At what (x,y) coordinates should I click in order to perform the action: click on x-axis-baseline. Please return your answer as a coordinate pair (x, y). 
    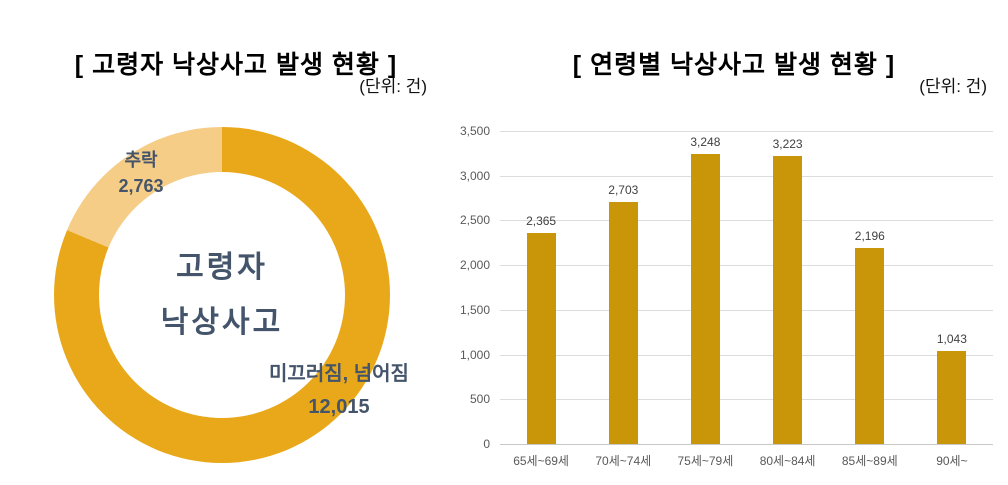
    Looking at the image, I should click on (746, 444).